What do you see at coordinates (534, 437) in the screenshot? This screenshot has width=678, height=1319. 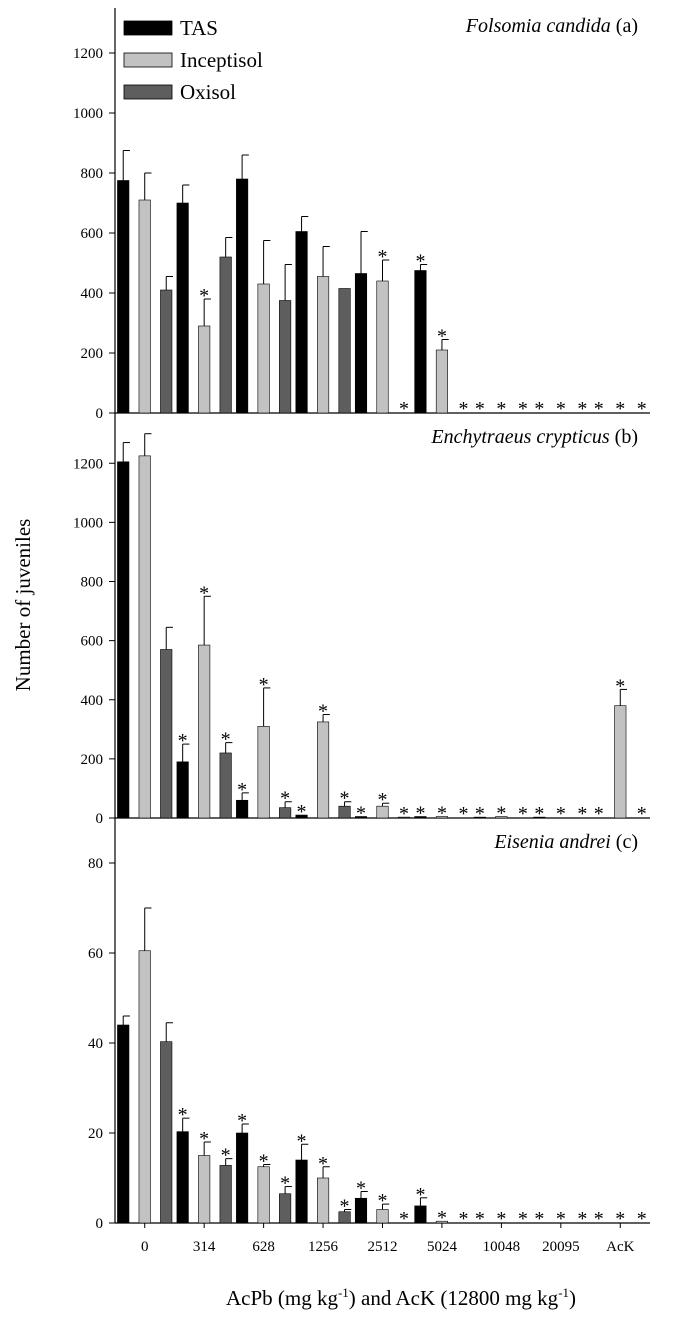 I see `panel-title: Enchytraeus crypticus (b)` at bounding box center [534, 437].